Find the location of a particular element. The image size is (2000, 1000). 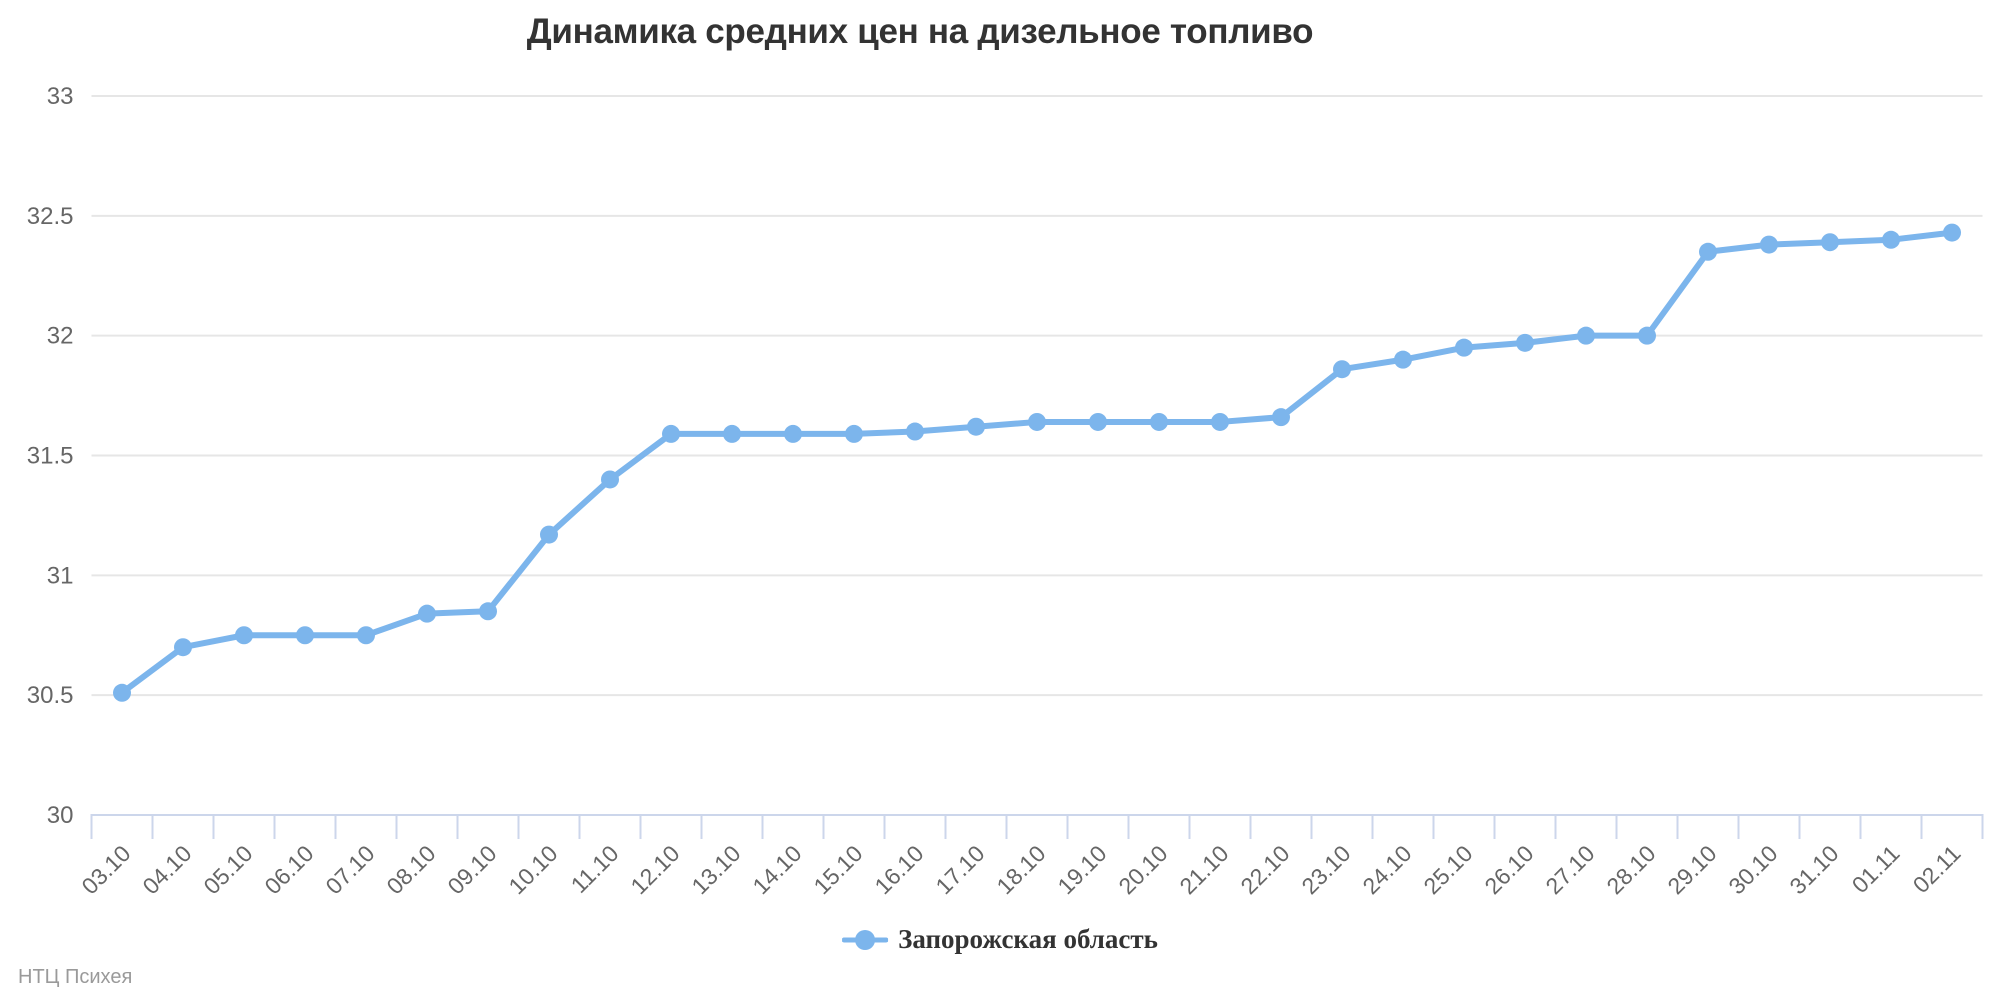

x-axis-label: 12.10 is located at coordinates (654, 869).